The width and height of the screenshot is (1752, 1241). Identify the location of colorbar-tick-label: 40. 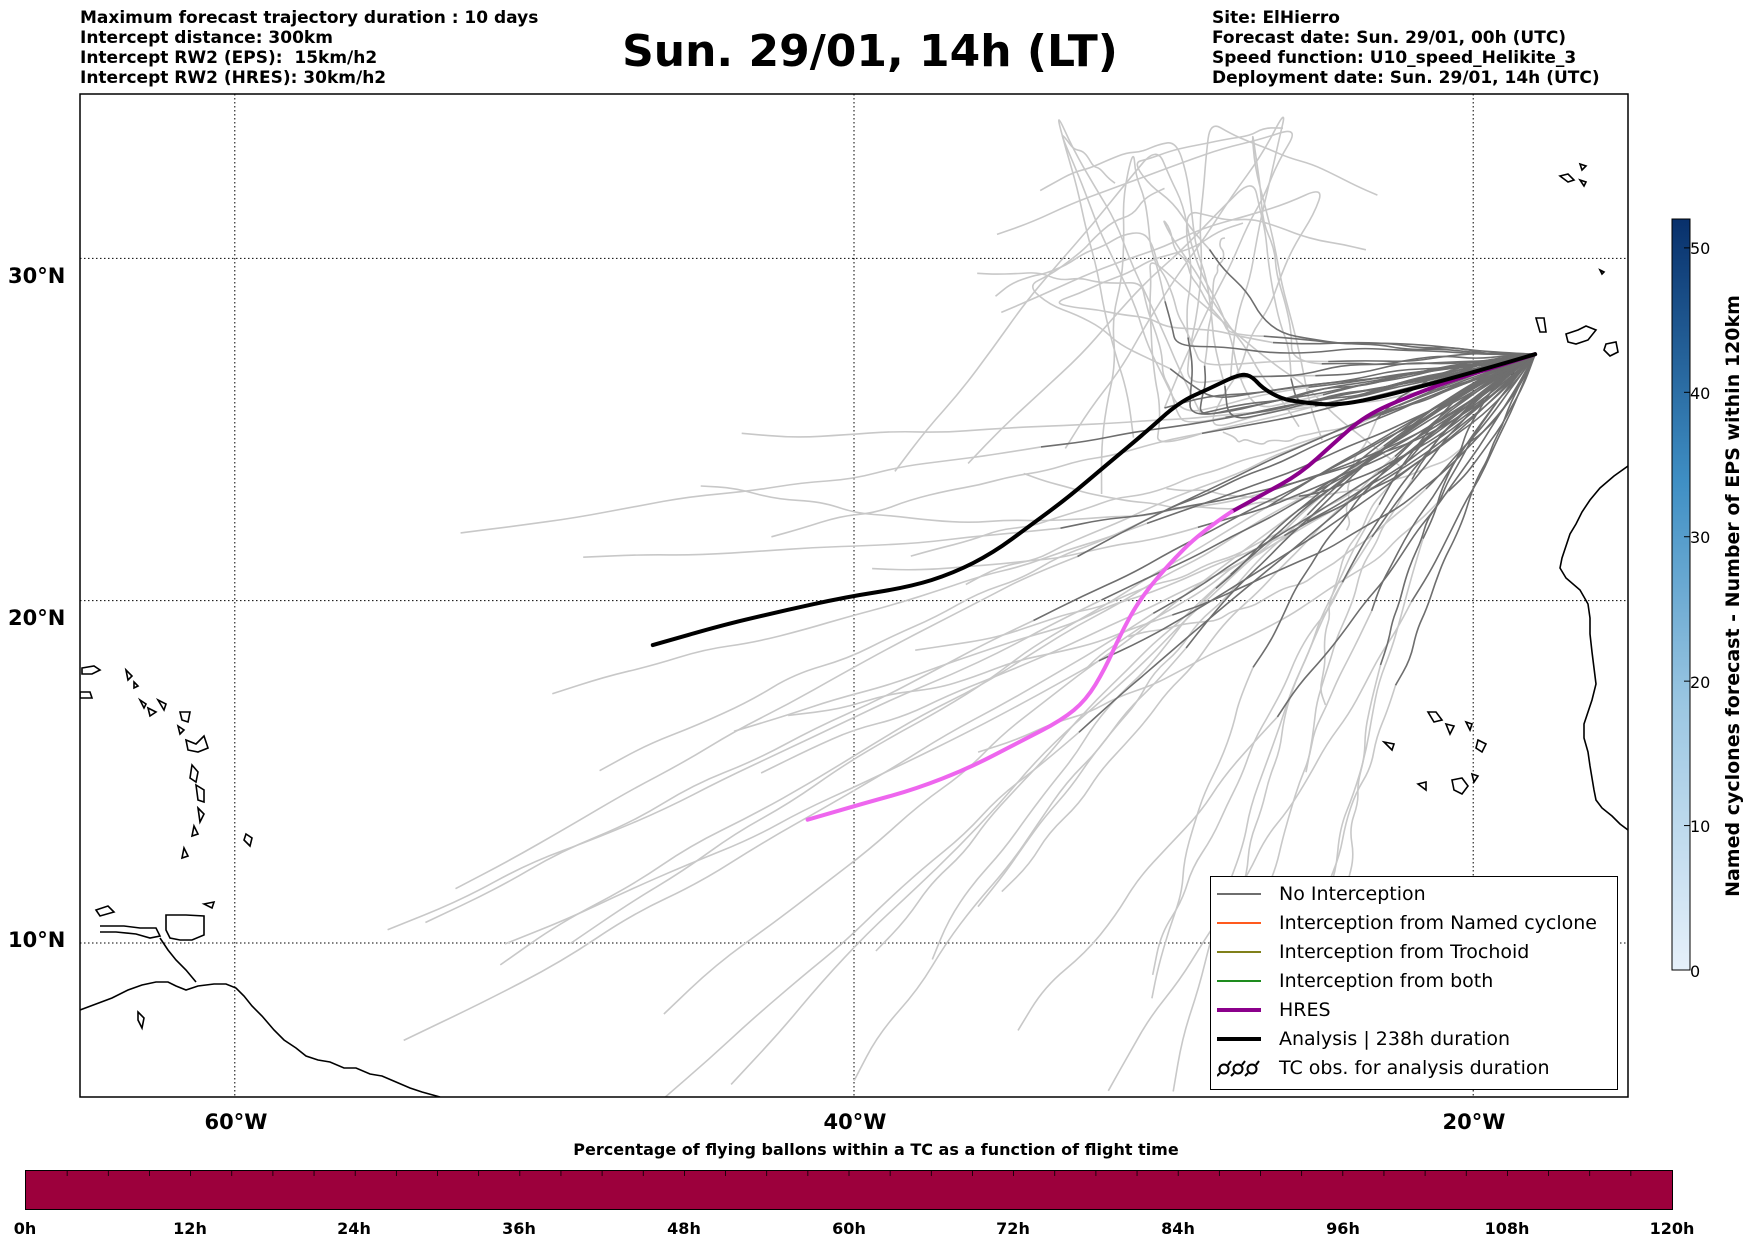
(1700, 393).